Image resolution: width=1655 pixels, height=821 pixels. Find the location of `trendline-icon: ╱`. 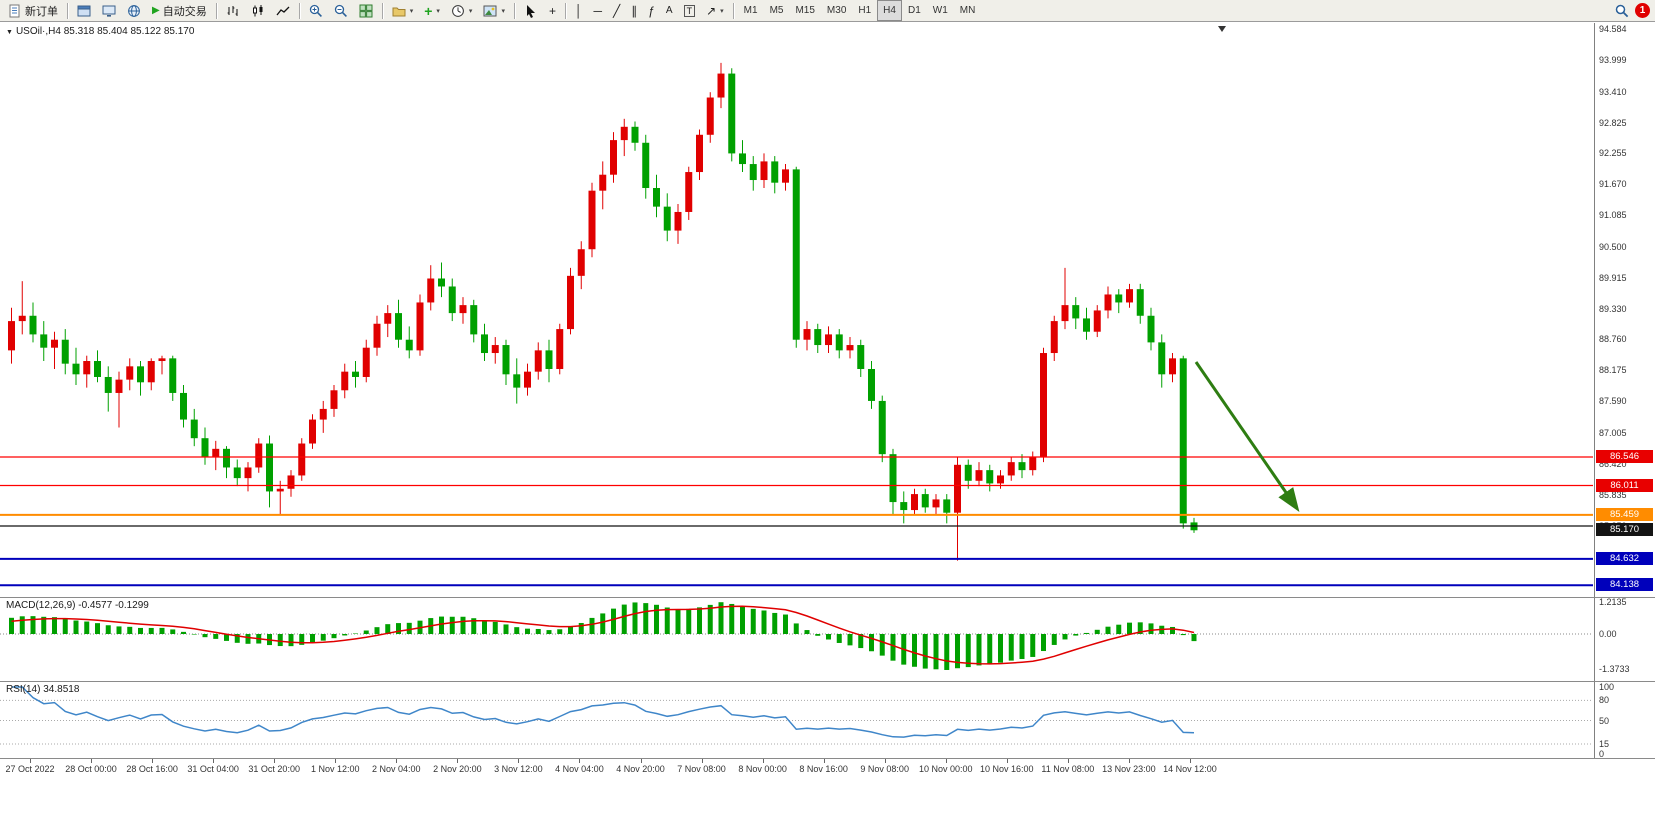

trendline-icon: ╱ is located at coordinates (616, 10).